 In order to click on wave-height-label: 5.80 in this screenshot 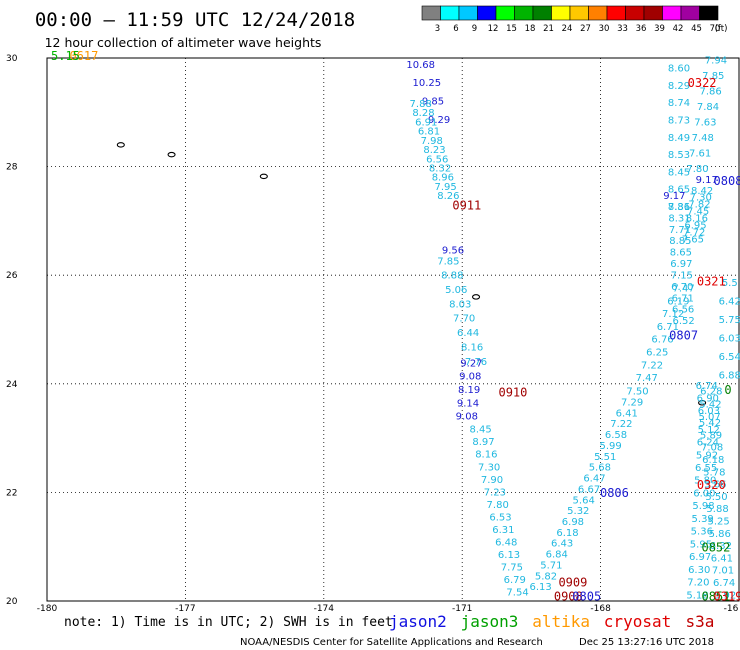, I will do `click(705, 481)`.